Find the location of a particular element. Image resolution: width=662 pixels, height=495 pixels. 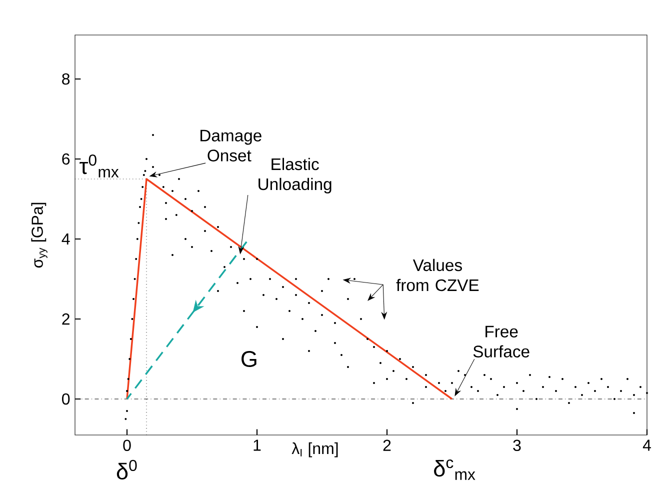

y-tick-label: 2 is located at coordinates (66, 319).